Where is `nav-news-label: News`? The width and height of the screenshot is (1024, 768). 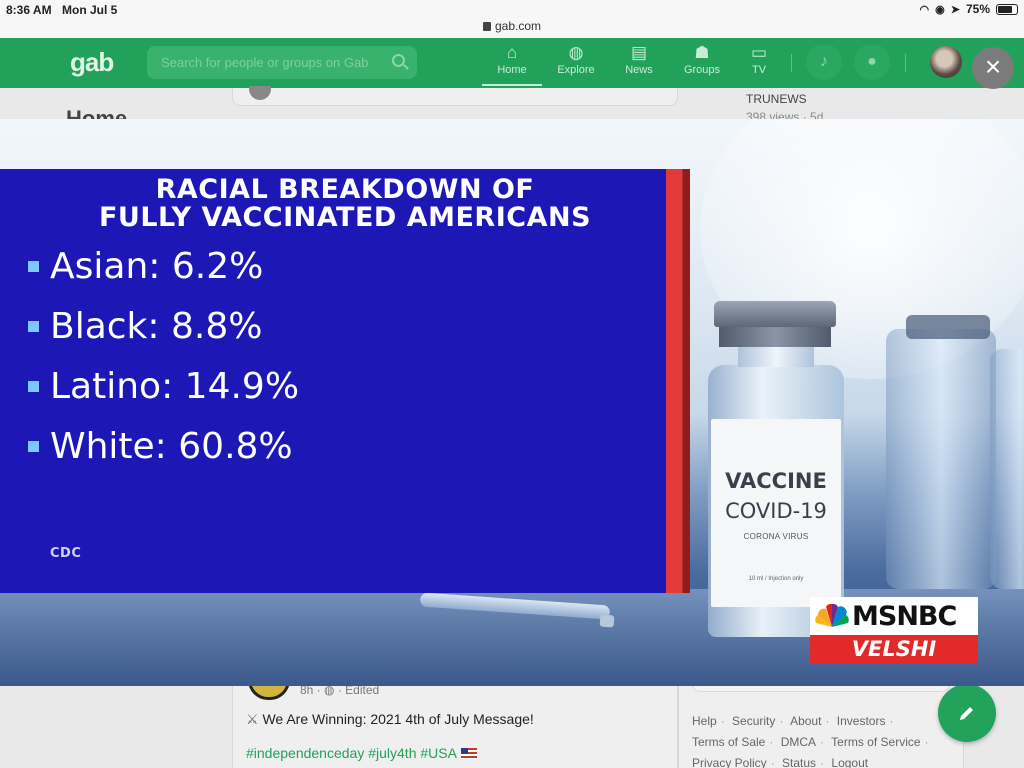
nav-news-label: News is located at coordinates (639, 70).